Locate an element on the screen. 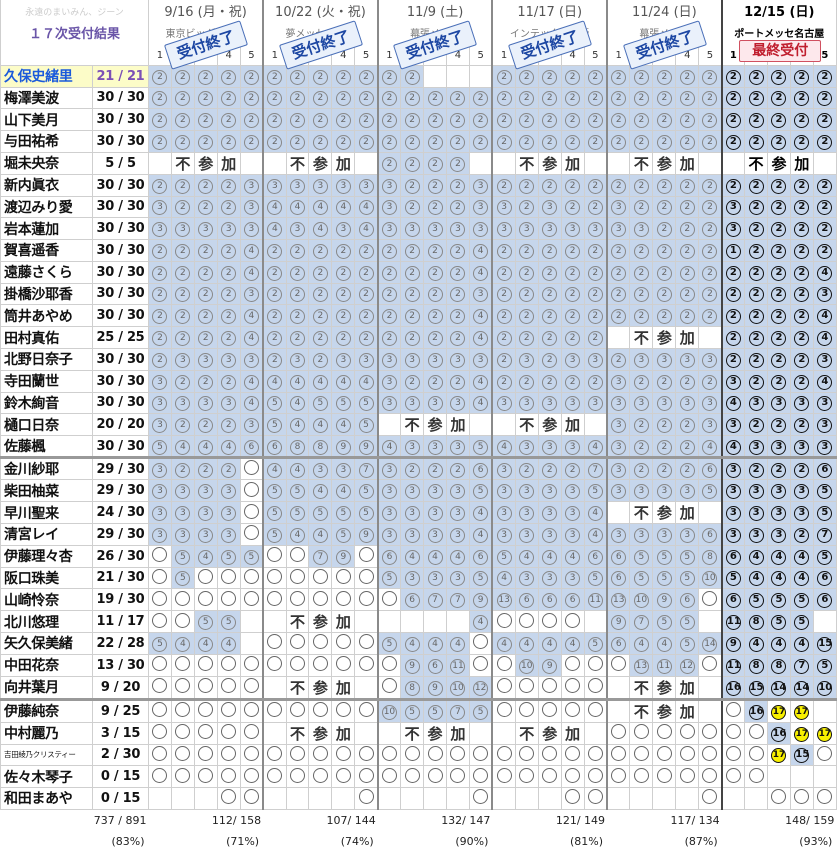  slot-cell: 加 is located at coordinates (343, 621).